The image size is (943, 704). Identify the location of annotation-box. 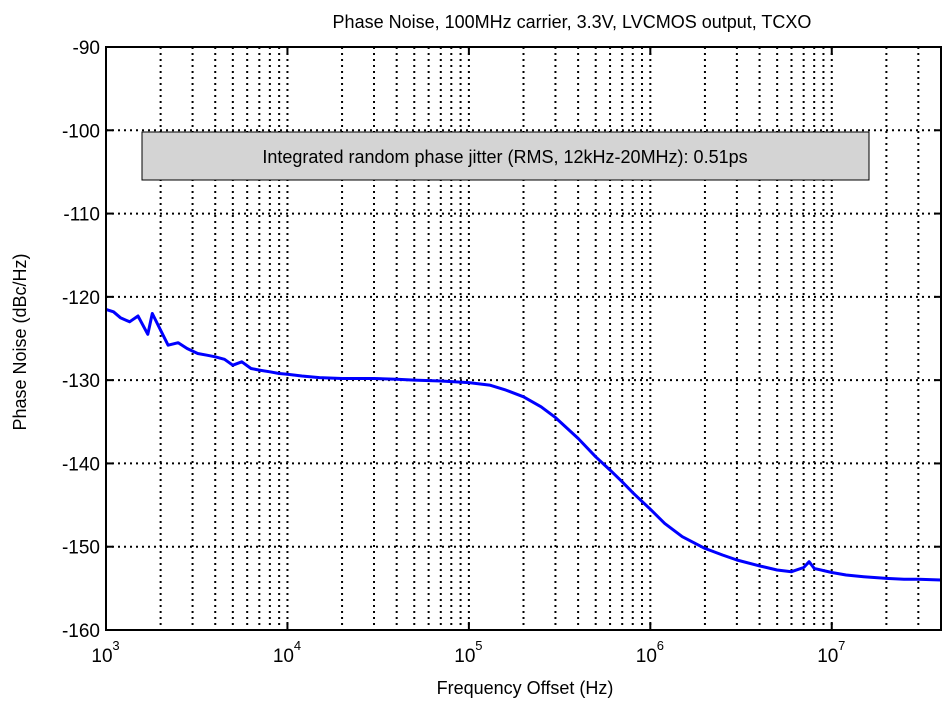
(505, 156).